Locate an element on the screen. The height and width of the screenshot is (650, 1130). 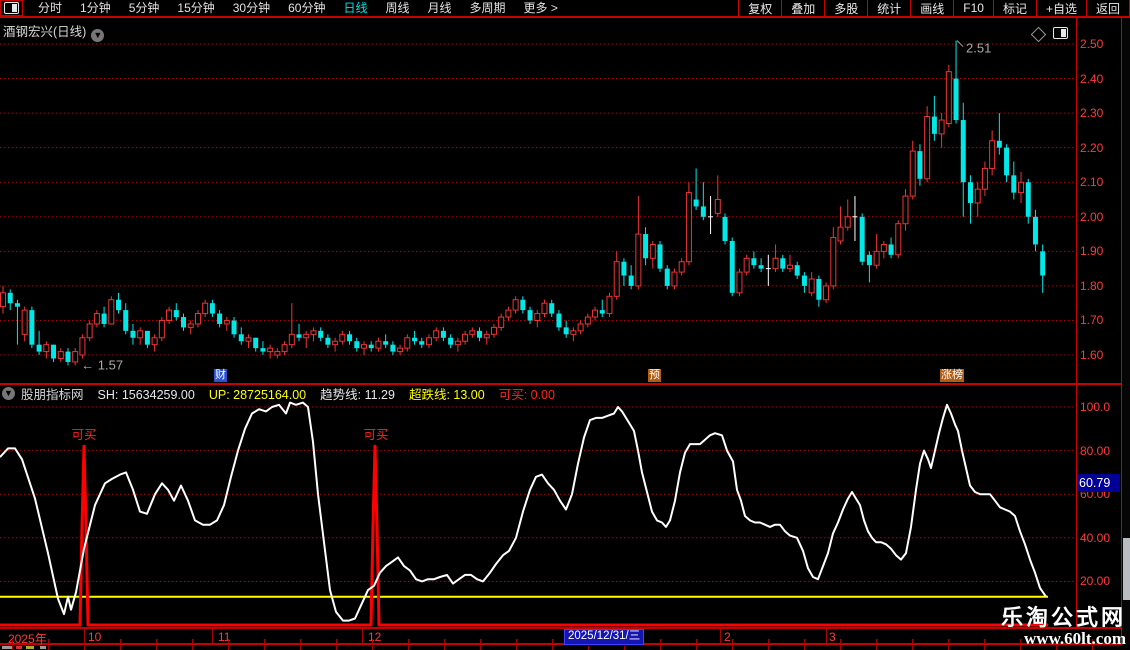
scrollbar-thumb is located at coordinates (1126, 569).